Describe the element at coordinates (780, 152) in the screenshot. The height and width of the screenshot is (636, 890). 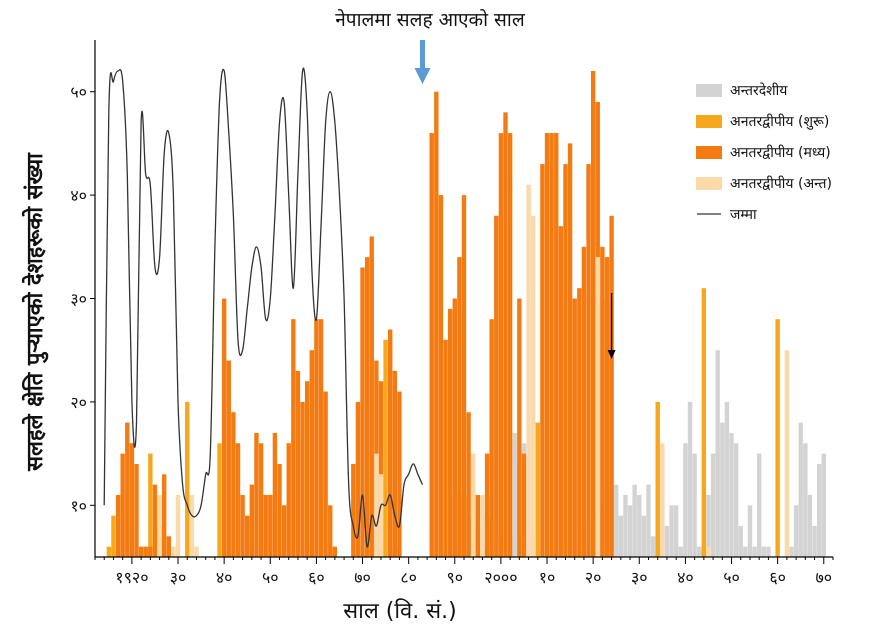
I see `legend-label-upMid: अनतरद्वीपीय (मध्य)` at that location.